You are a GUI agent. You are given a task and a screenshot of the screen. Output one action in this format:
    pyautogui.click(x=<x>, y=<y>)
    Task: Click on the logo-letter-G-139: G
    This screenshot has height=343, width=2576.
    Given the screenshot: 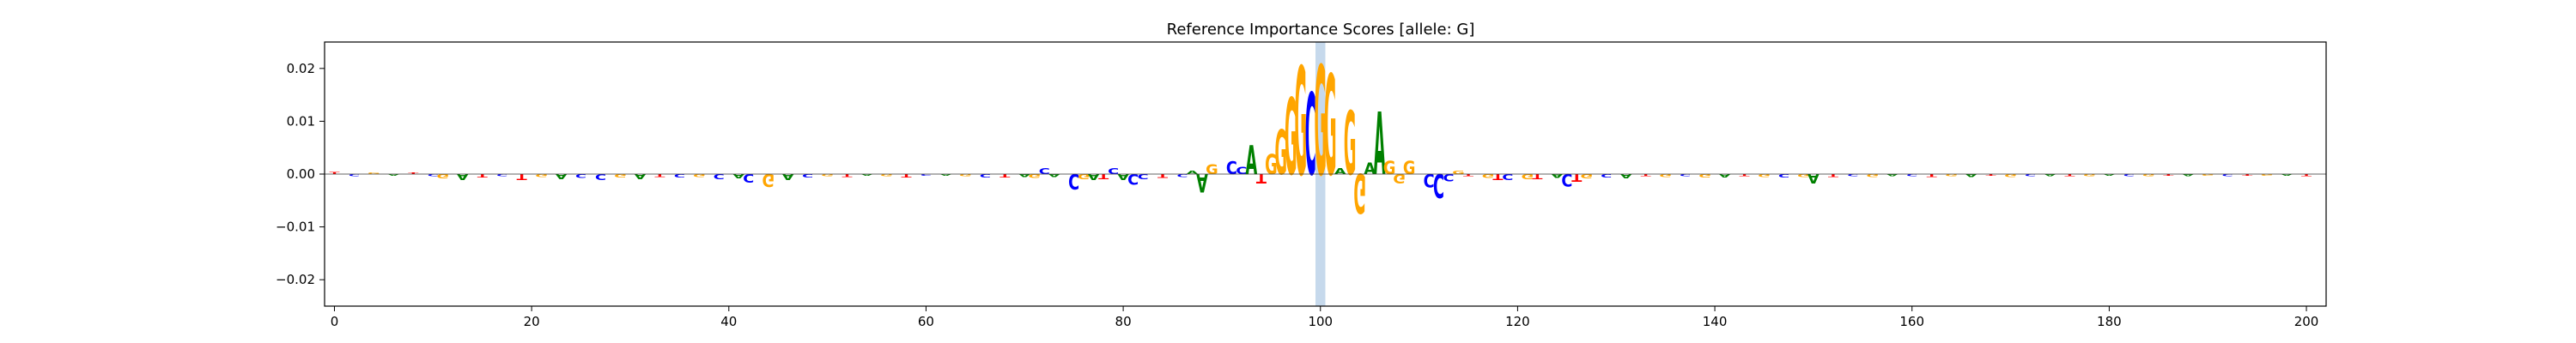 What is the action you would take?
    pyautogui.click(x=1704, y=175)
    